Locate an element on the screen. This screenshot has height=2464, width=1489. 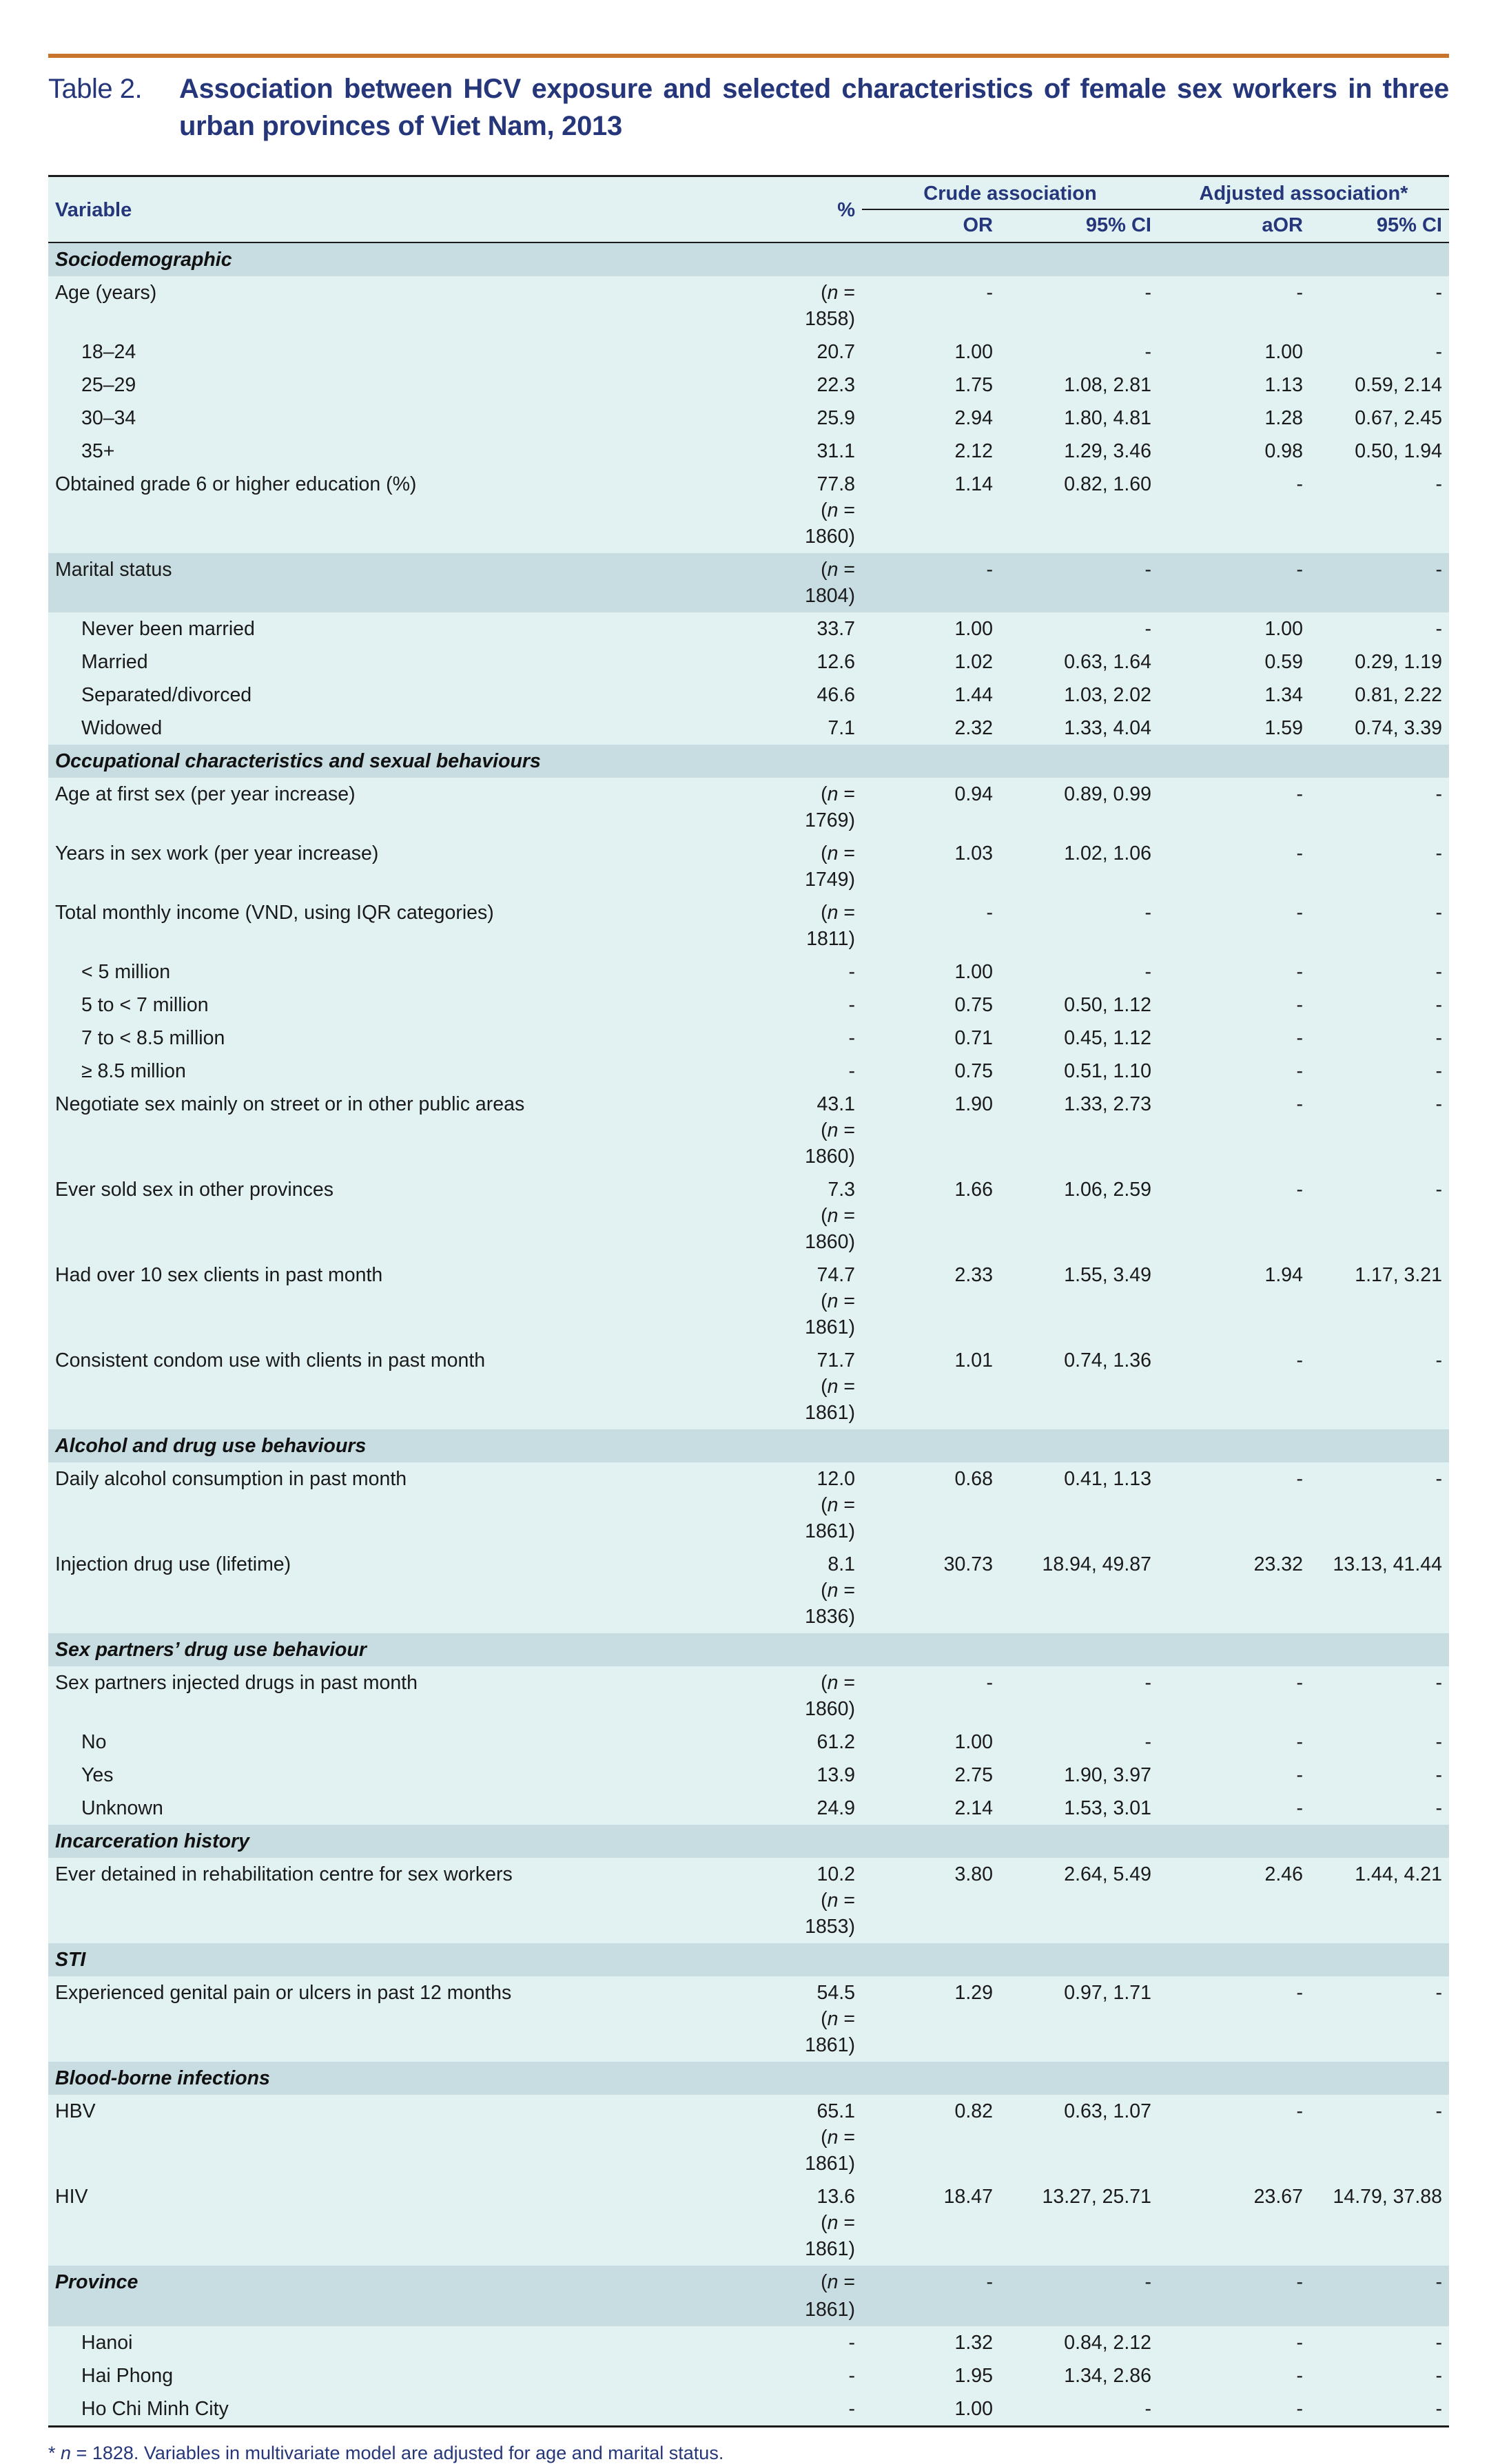
top-rule is located at coordinates (748, 56).